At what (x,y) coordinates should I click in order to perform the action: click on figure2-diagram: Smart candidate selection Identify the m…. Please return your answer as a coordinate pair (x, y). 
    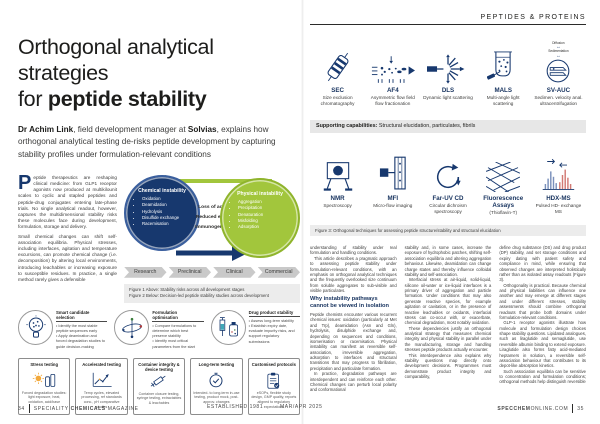
    Looking at the image, I should click on (159, 362).